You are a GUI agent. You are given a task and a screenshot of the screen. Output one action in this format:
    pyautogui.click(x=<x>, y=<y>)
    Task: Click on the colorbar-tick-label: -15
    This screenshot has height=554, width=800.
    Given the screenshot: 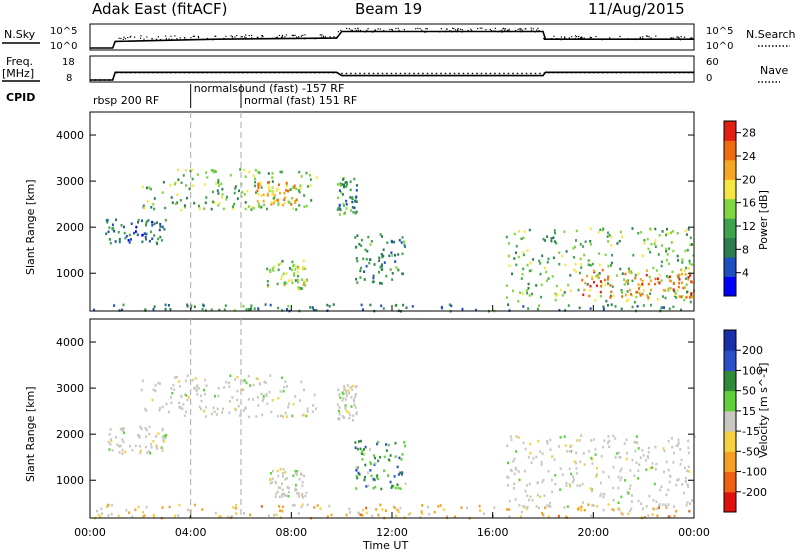 What is the action you would take?
    pyautogui.click(x=751, y=431)
    